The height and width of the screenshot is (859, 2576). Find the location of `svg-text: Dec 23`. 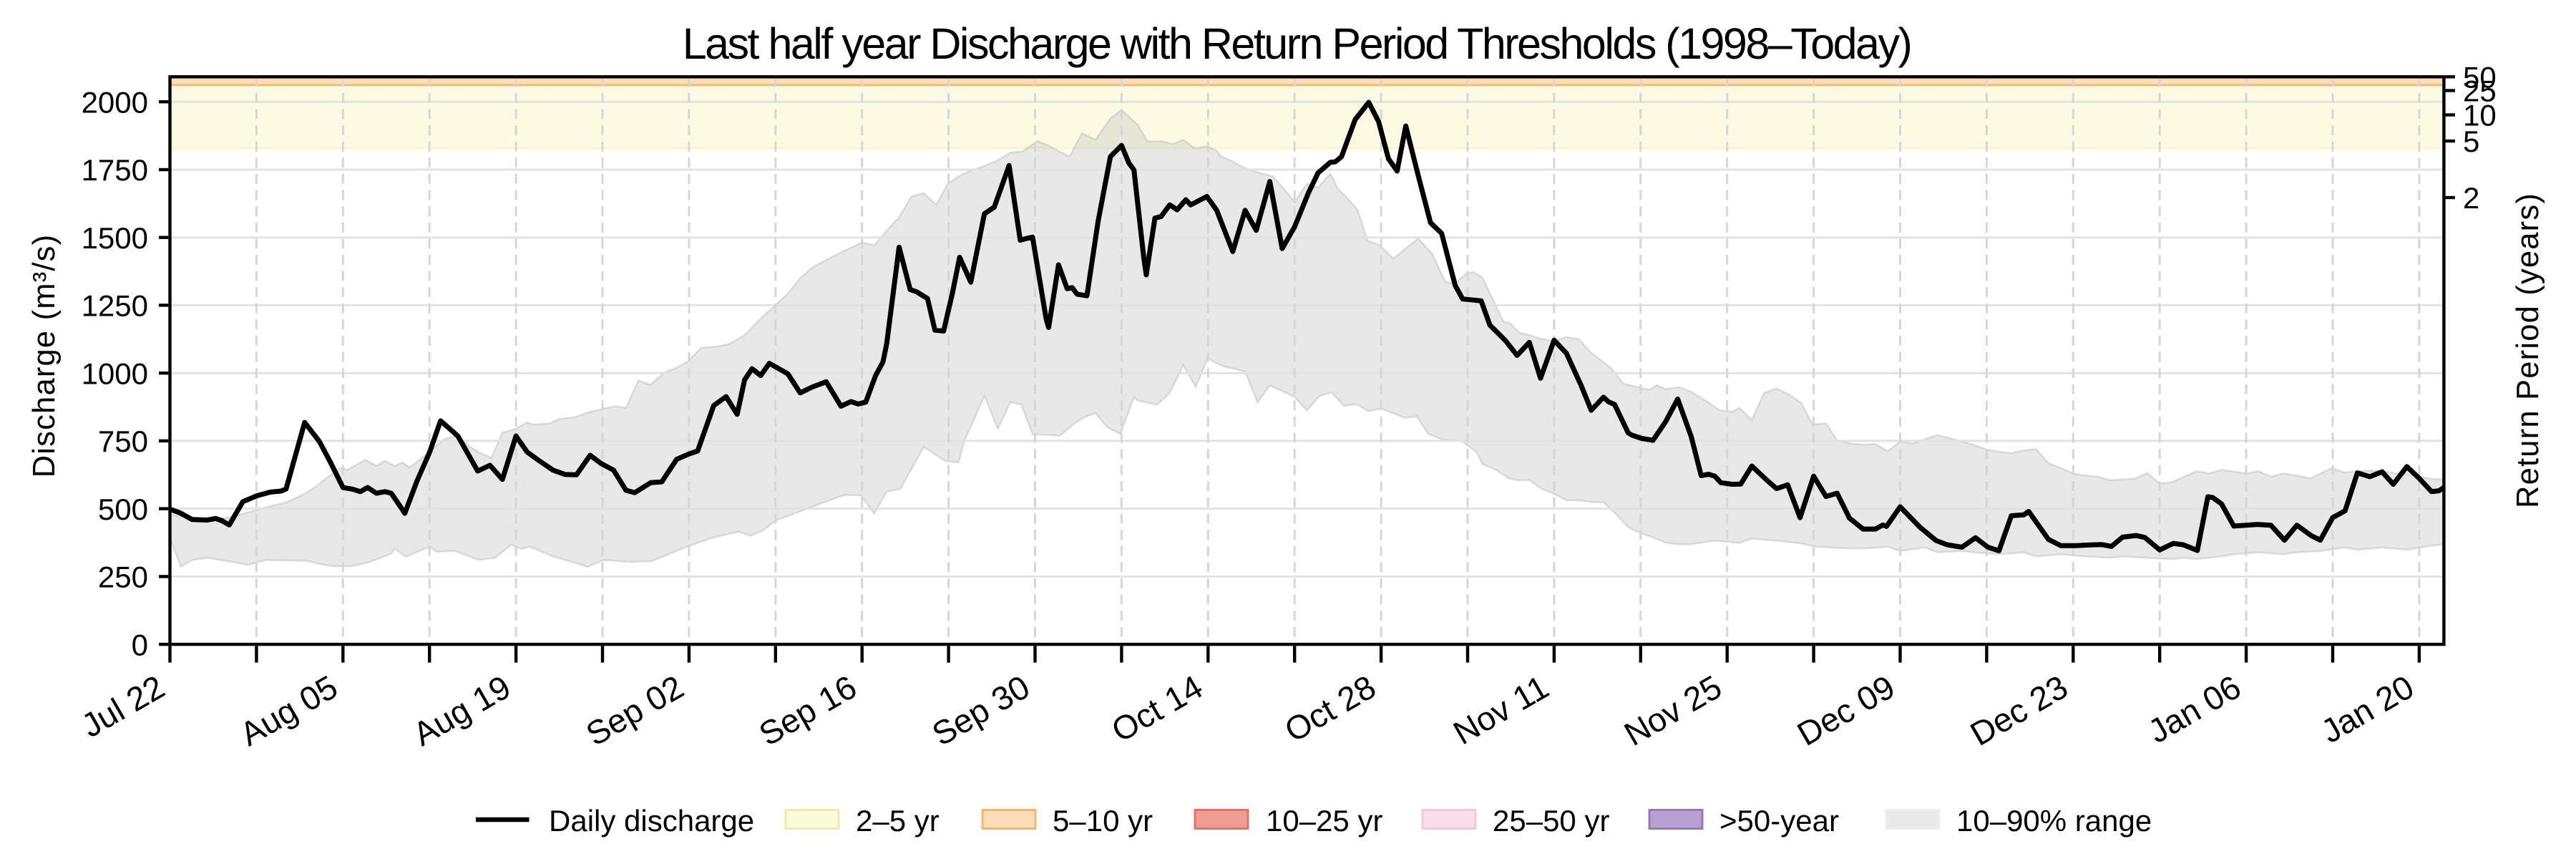

svg-text: Dec 23 is located at coordinates (2019, 710).